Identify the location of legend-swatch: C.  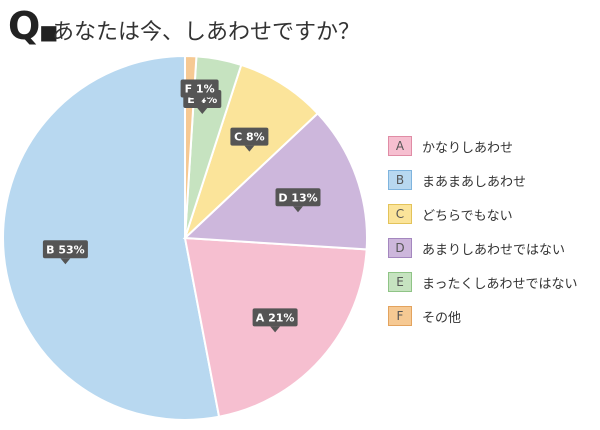
(400, 214).